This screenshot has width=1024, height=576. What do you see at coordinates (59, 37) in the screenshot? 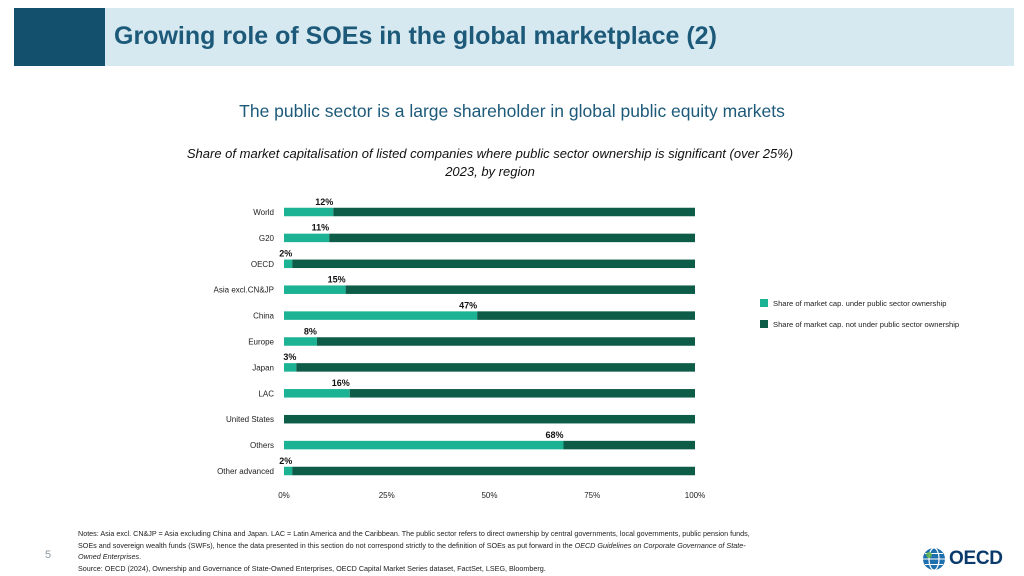
I see `header-accent-block` at bounding box center [59, 37].